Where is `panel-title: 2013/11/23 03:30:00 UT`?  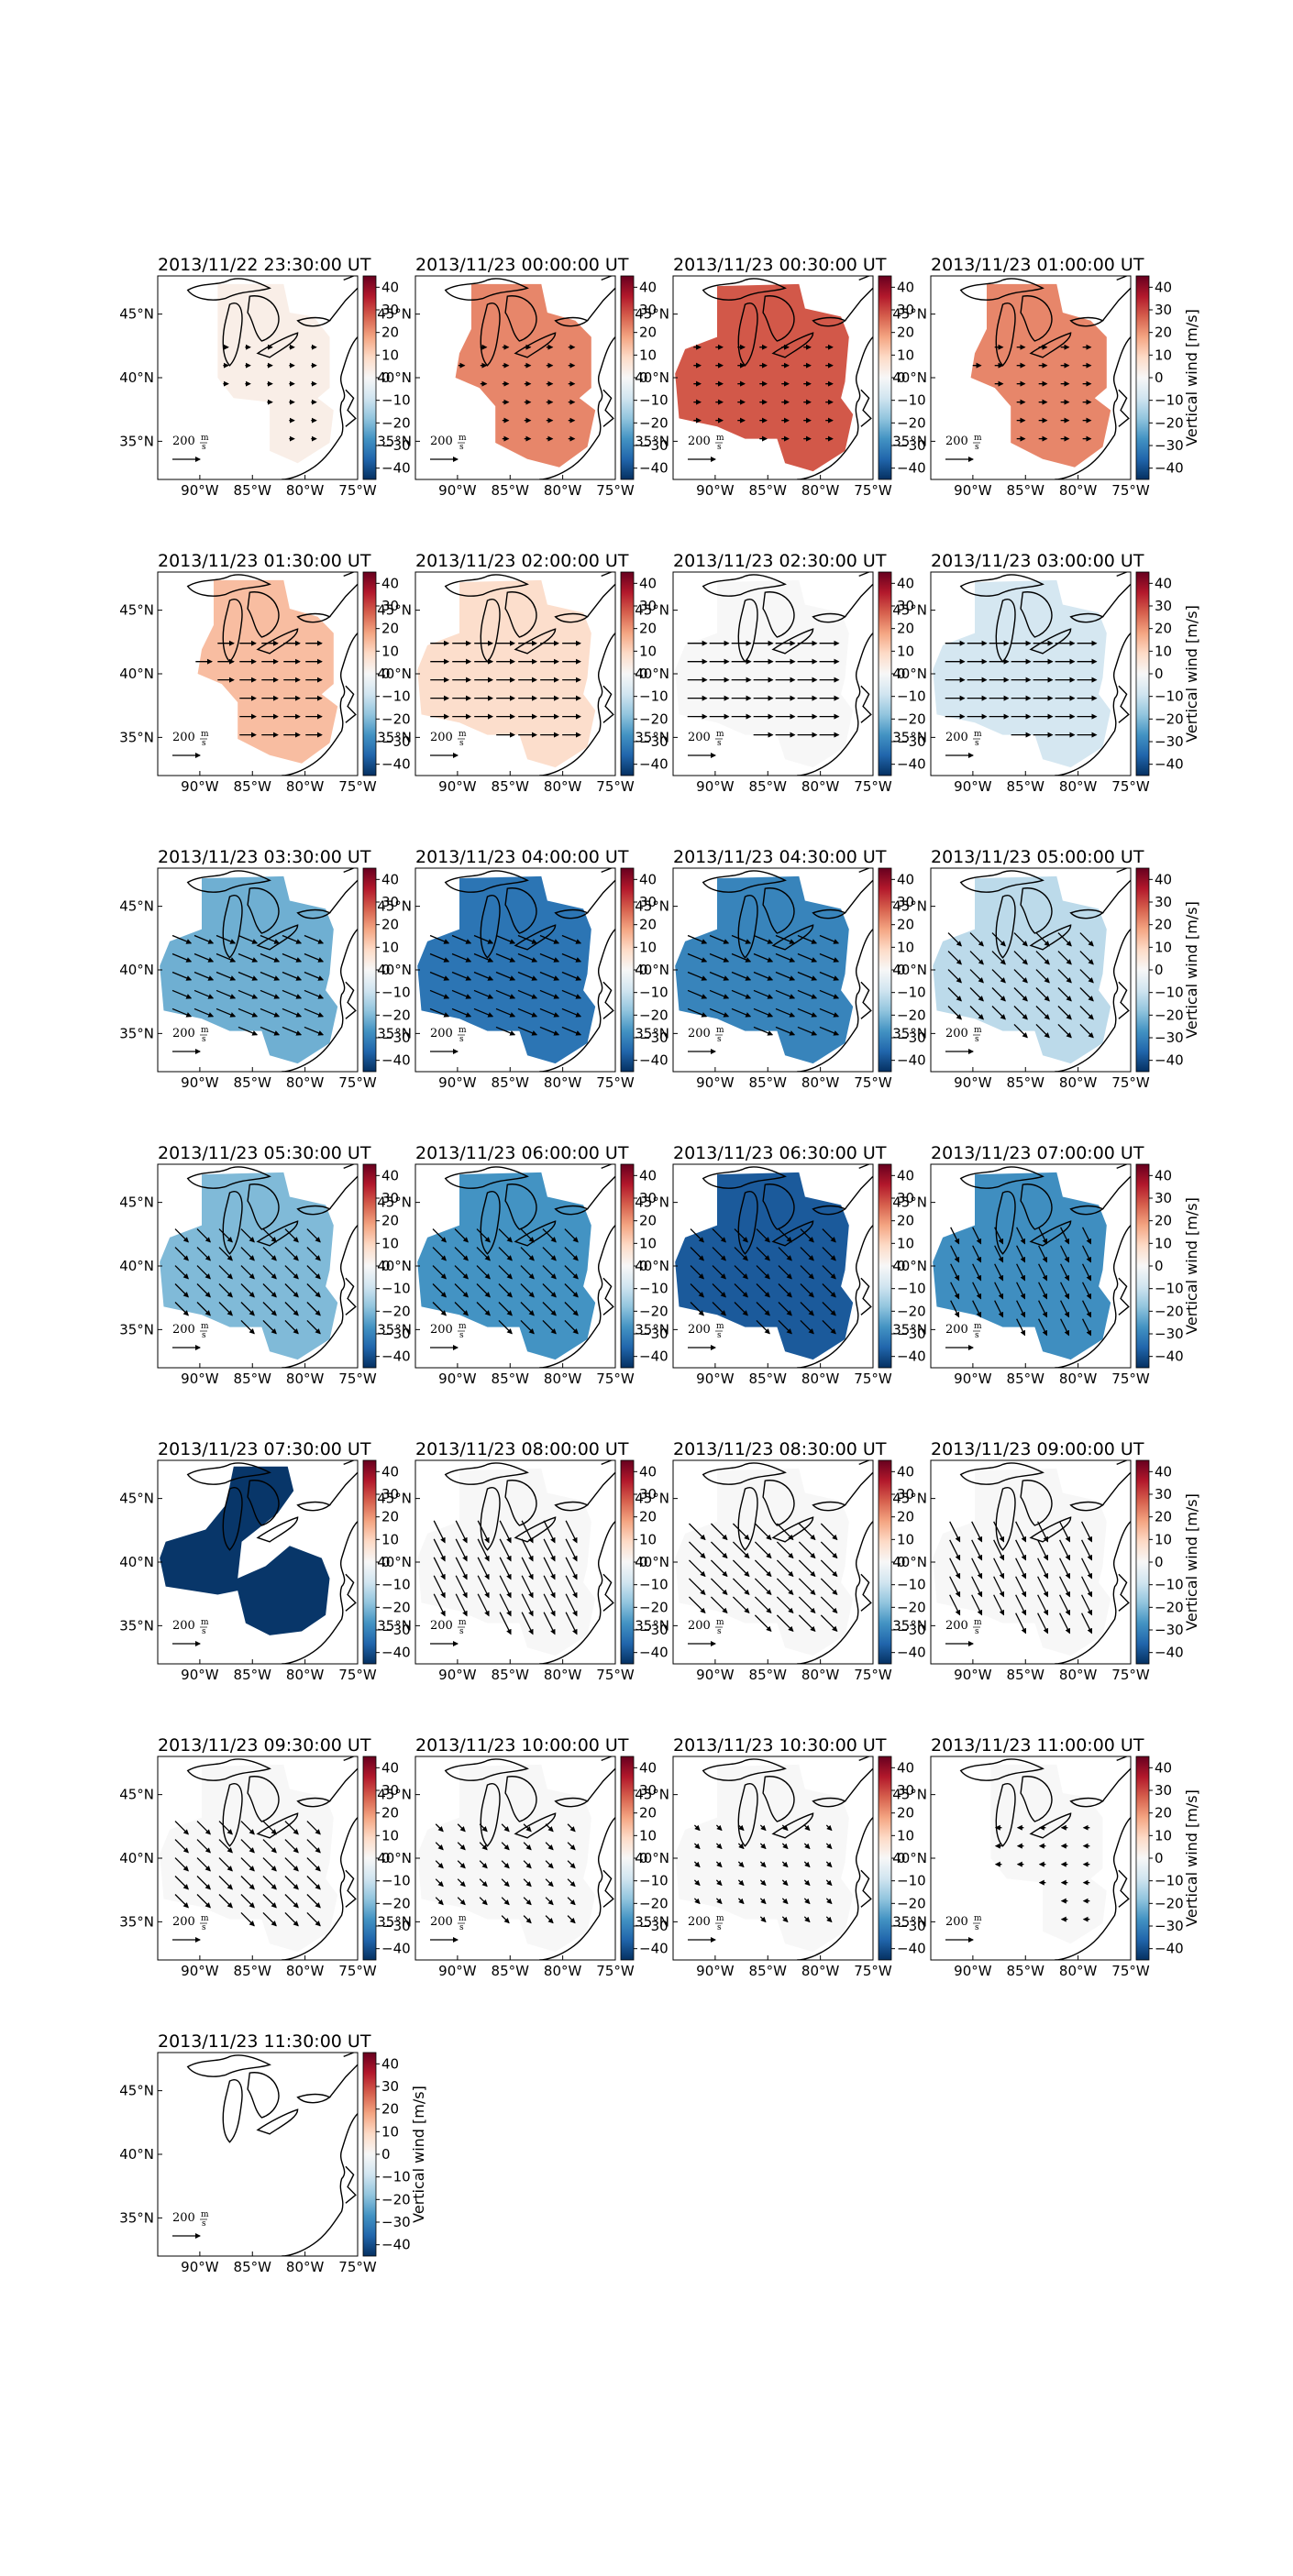
panel-title: 2013/11/23 03:30:00 UT is located at coordinates (264, 857).